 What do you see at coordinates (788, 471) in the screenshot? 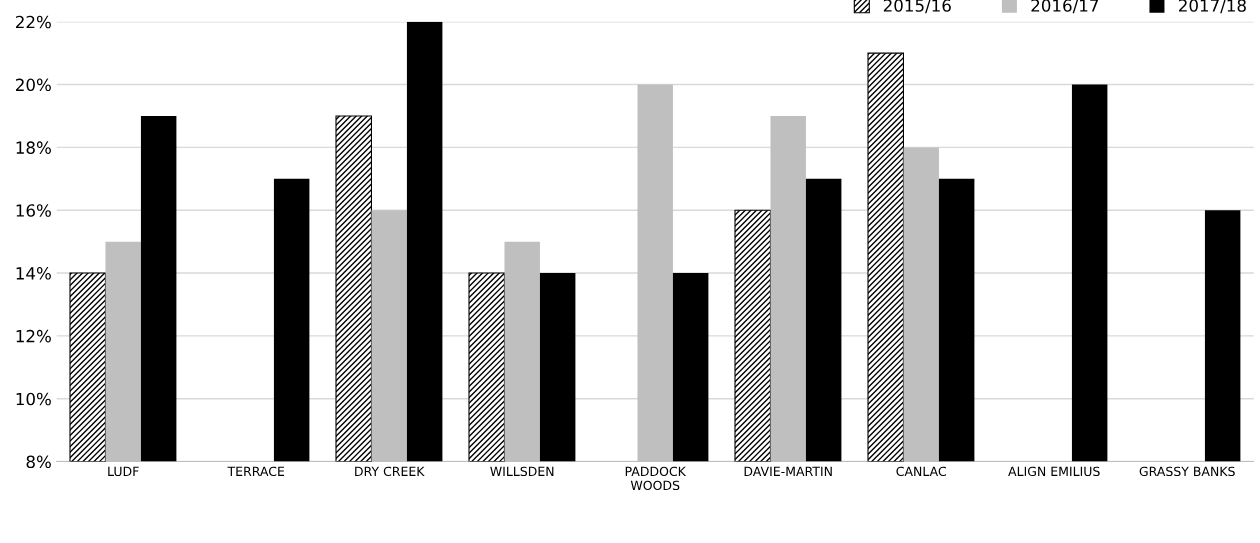
I see `x-tick-label: DAVIE-MARTIN` at bounding box center [788, 471].